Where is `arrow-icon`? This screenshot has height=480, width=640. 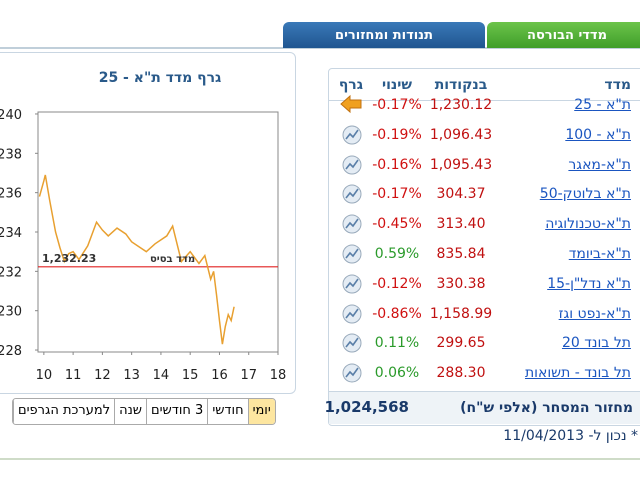 arrow-icon is located at coordinates (351, 104).